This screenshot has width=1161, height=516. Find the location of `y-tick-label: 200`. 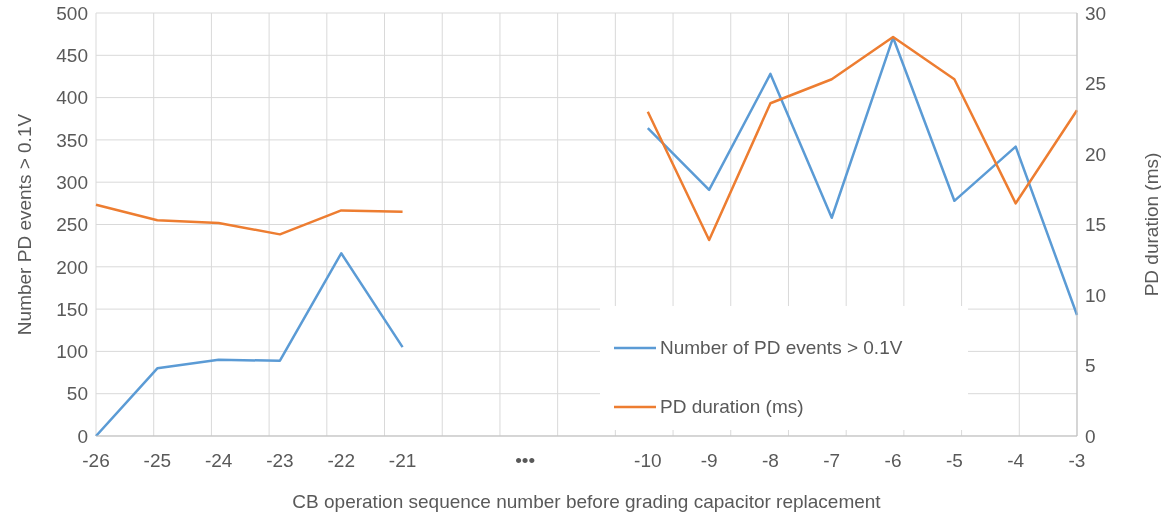

y-tick-label: 200 is located at coordinates (72, 267).